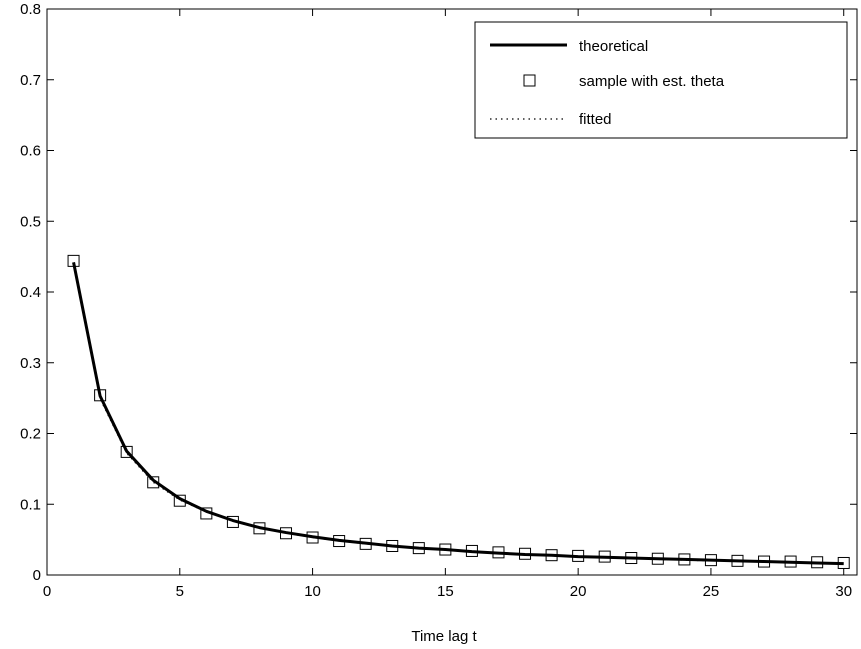  I want to click on y-tick-label: 0.1, so click(30, 504).